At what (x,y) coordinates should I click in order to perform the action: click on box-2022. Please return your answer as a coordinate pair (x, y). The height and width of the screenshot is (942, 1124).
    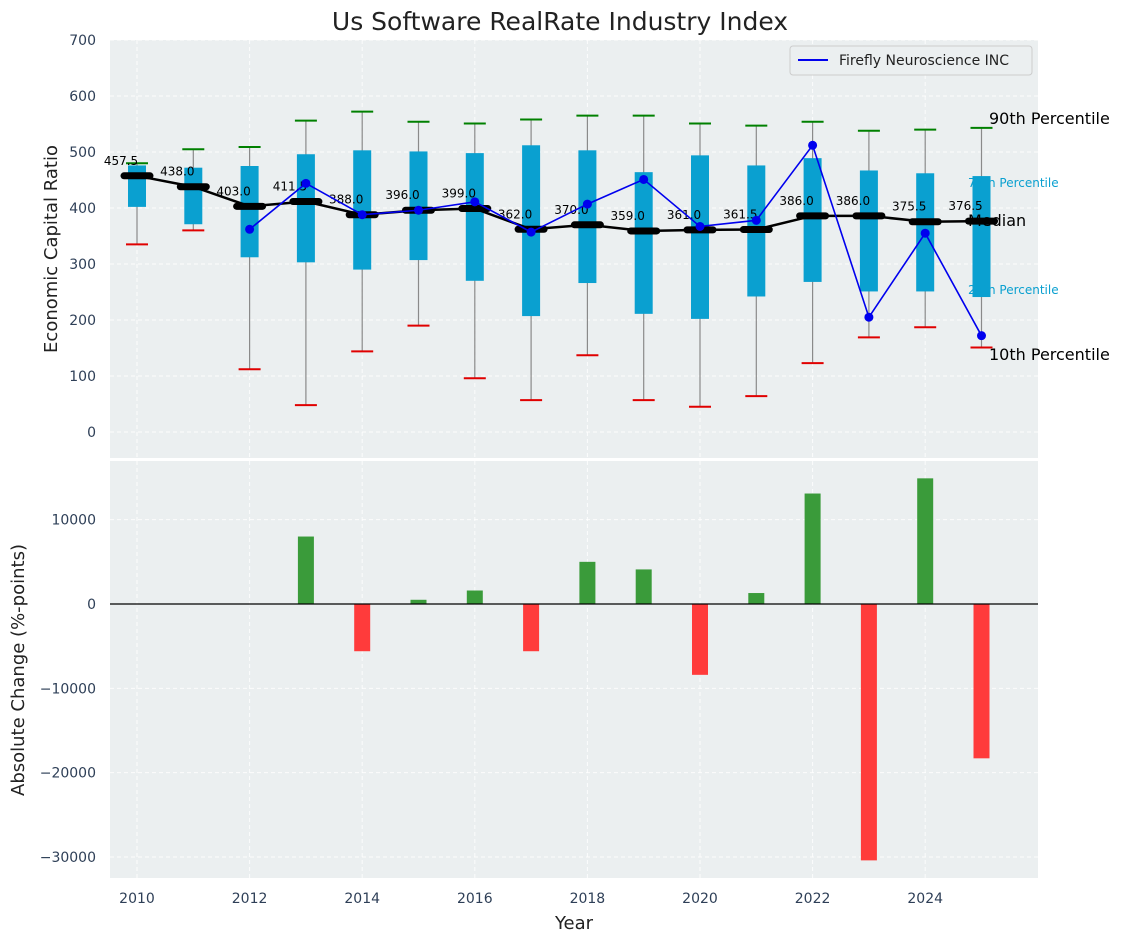
    Looking at the image, I should click on (812, 242).